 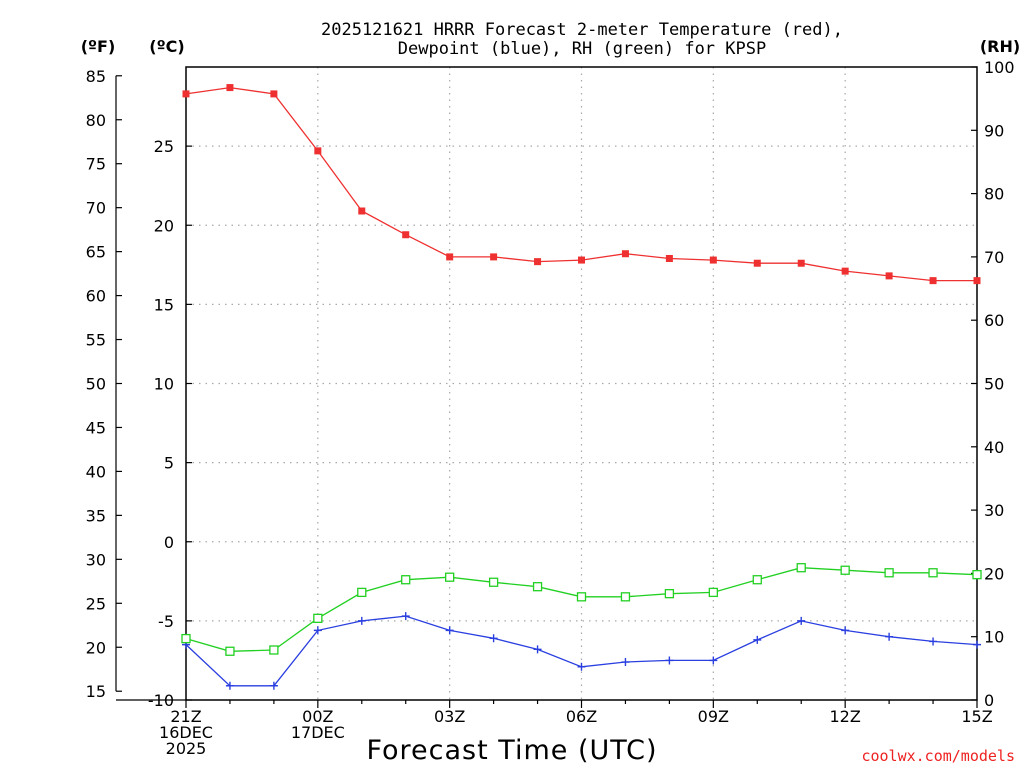 What do you see at coordinates (96, 384) in the screenshot?
I see `fahrenheit-tick-label: 50` at bounding box center [96, 384].